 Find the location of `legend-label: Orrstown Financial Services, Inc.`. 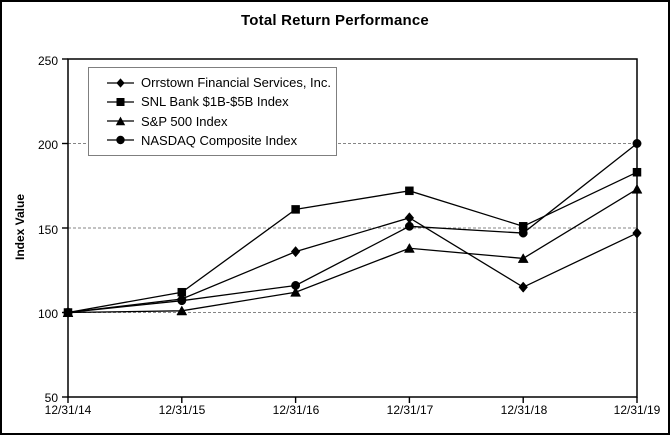

legend-label: Orrstown Financial Services, Inc. is located at coordinates (236, 82).